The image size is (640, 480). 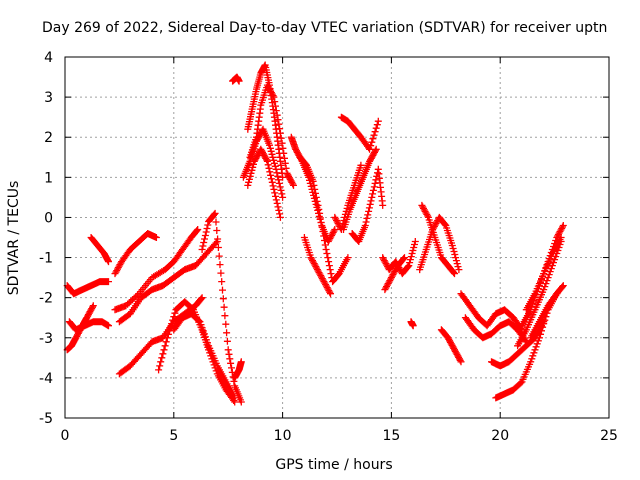 What do you see at coordinates (48, 218) in the screenshot?
I see `y-tick-label: 0` at bounding box center [48, 218].